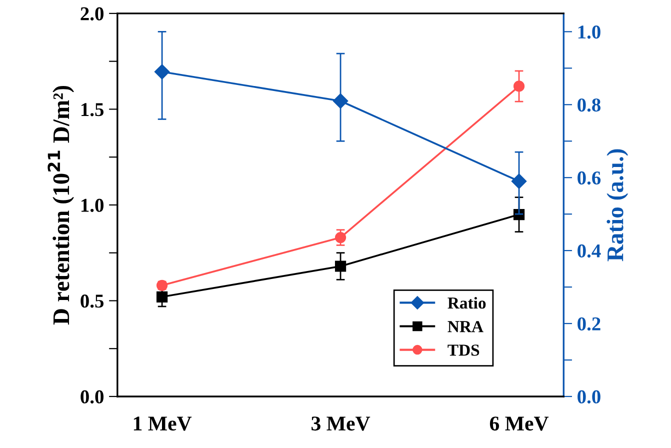 The width and height of the screenshot is (671, 448). I want to click on x-tick-label: 3 MeV, so click(341, 423).